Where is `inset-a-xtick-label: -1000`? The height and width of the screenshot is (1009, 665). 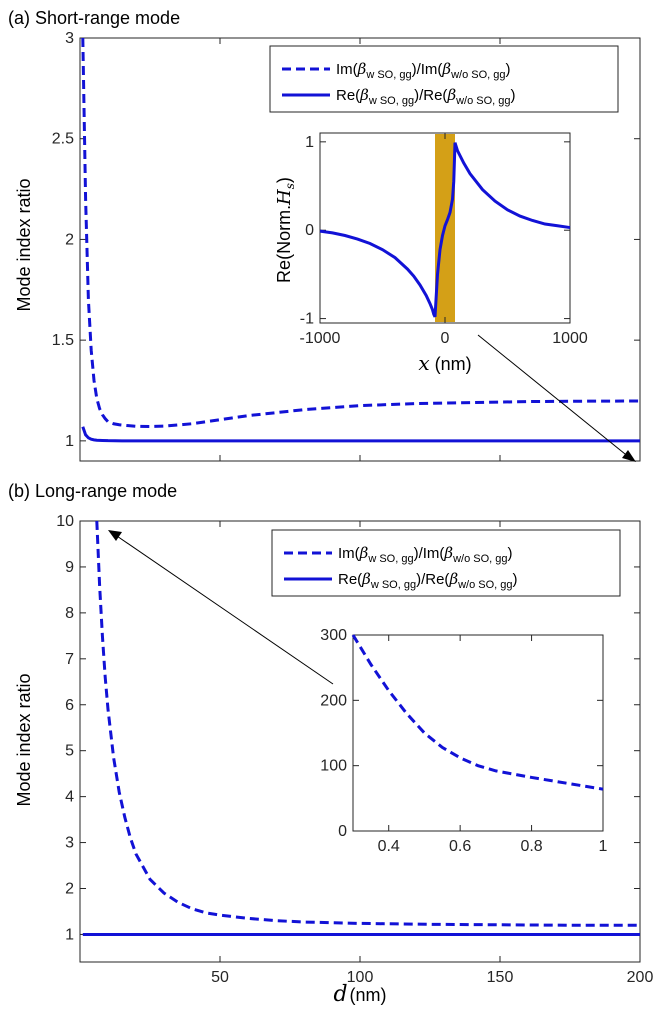
inset-a-xtick-label: -1000 is located at coordinates (320, 338).